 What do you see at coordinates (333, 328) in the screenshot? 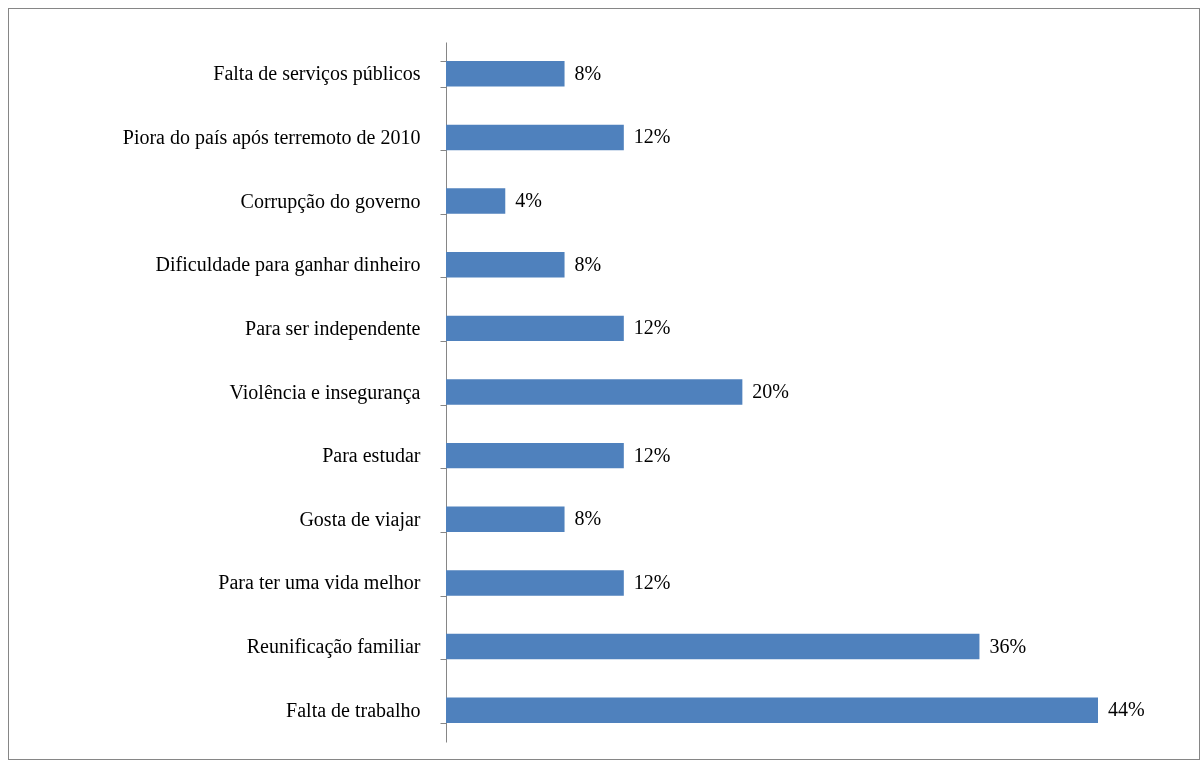
I see `y-tick-label: Para ser independente` at bounding box center [333, 328].